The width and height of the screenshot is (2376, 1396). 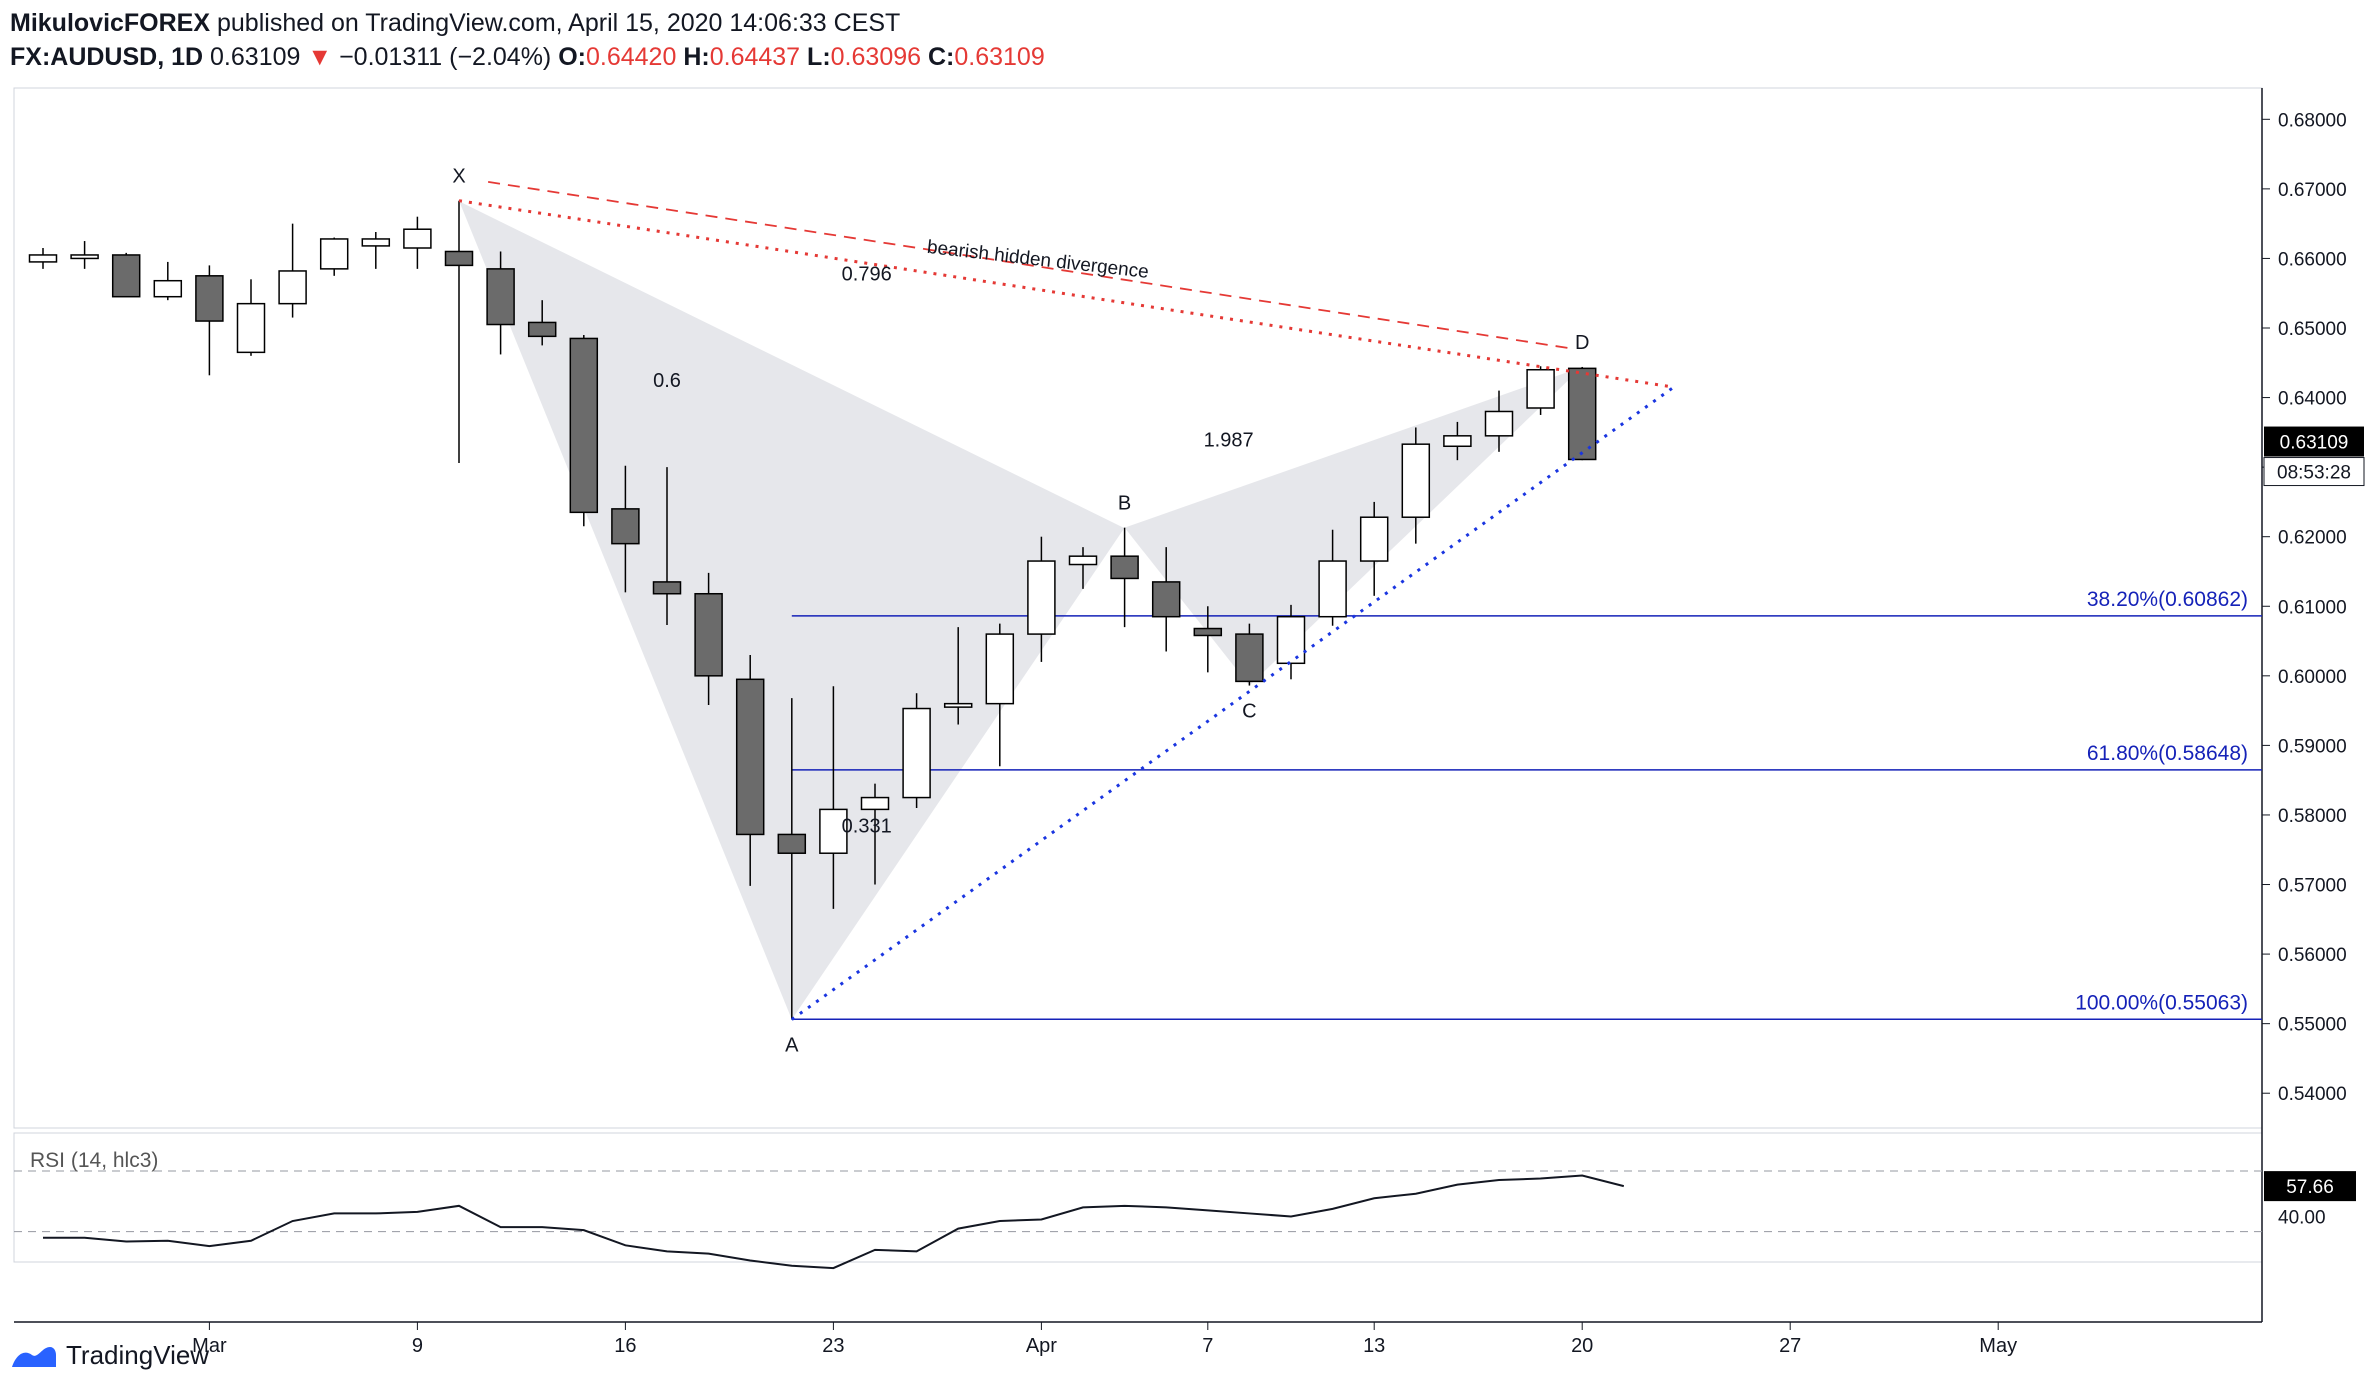 I want to click on divergence-dashed-line, so click(x=1031, y=265).